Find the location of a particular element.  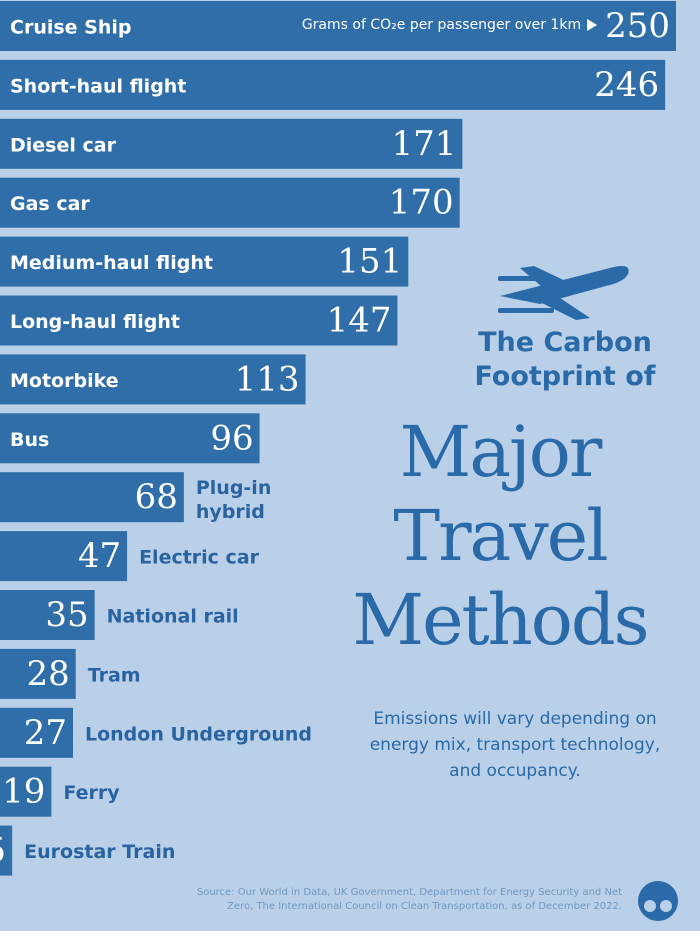

category-label: Tram is located at coordinates (114, 675).